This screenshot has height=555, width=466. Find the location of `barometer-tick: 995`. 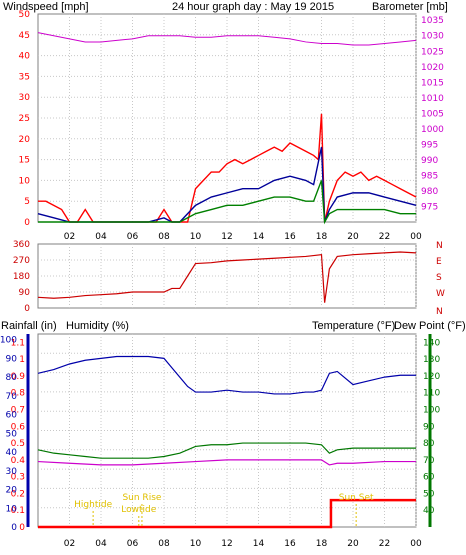

barometer-tick: 995 is located at coordinates (429, 145).